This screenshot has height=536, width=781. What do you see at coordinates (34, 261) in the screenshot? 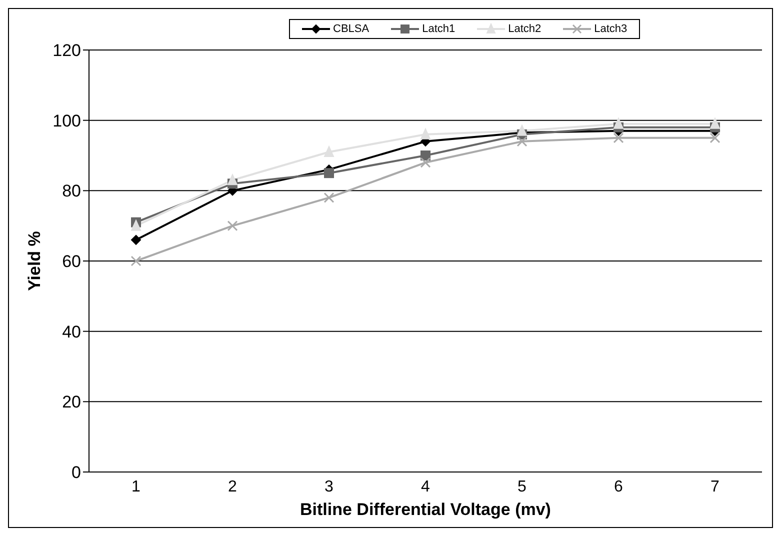
I see `y-axis-title: Yield %` at bounding box center [34, 261].